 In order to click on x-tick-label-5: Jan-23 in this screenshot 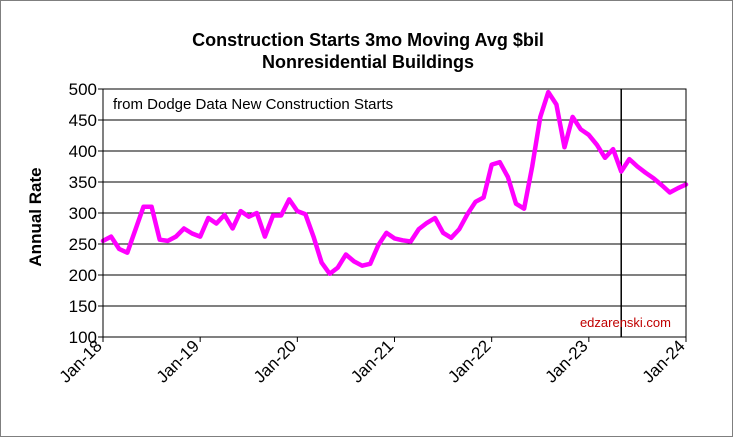, I will do `click(566, 361)`.